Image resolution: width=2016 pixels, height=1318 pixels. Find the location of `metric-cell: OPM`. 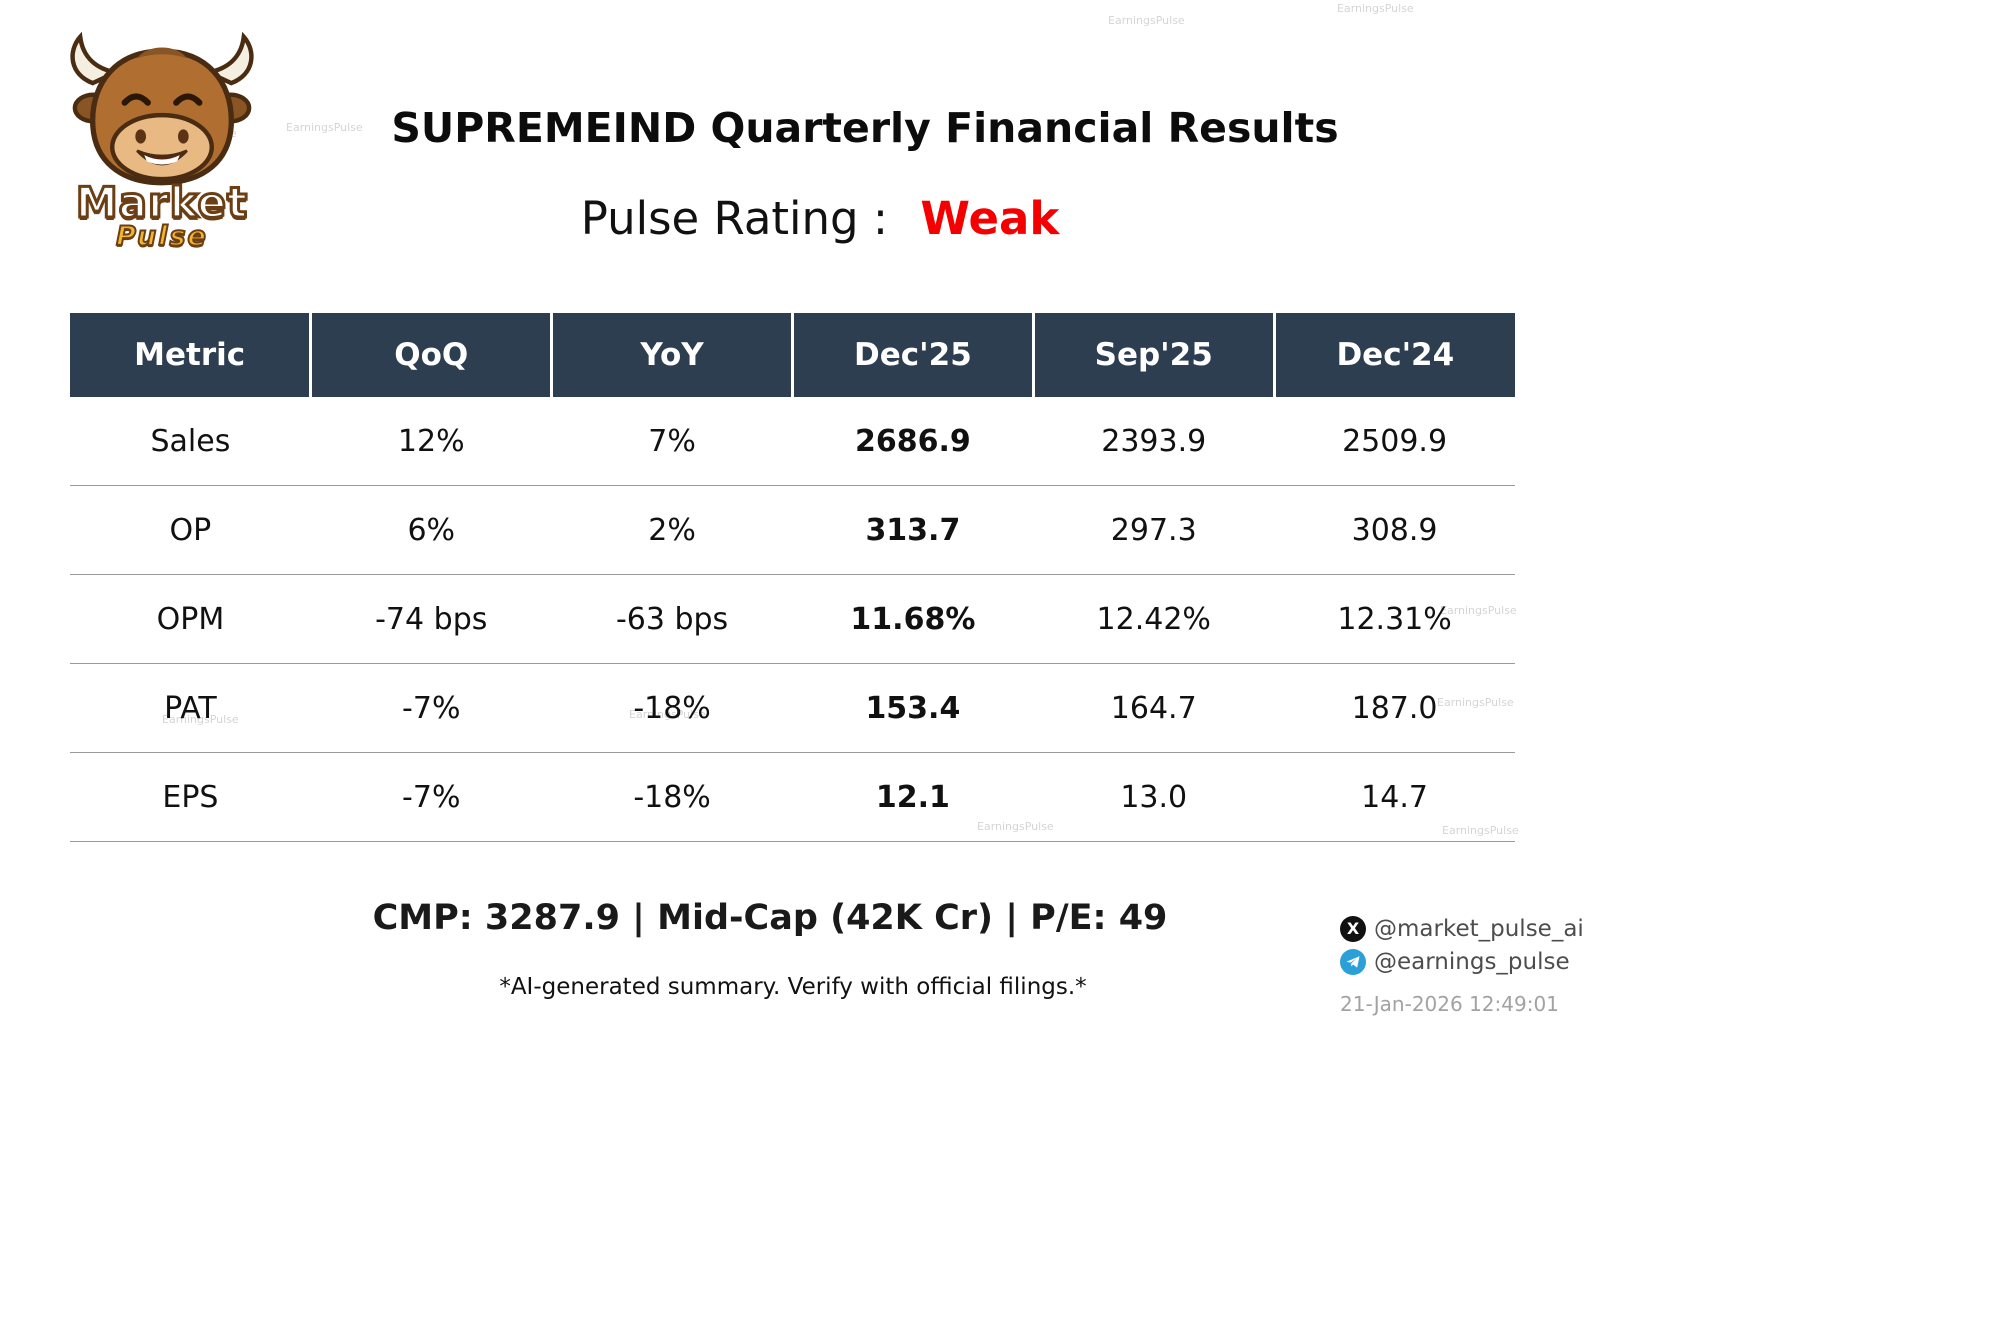

metric-cell: OPM is located at coordinates (190, 619).